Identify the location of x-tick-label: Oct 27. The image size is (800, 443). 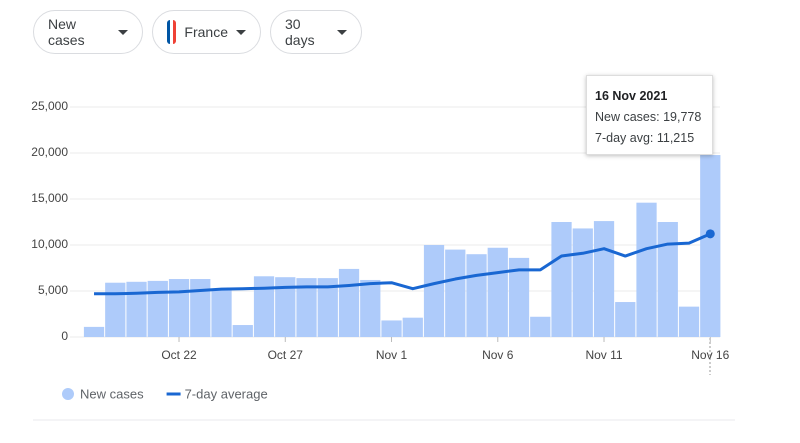
(286, 355).